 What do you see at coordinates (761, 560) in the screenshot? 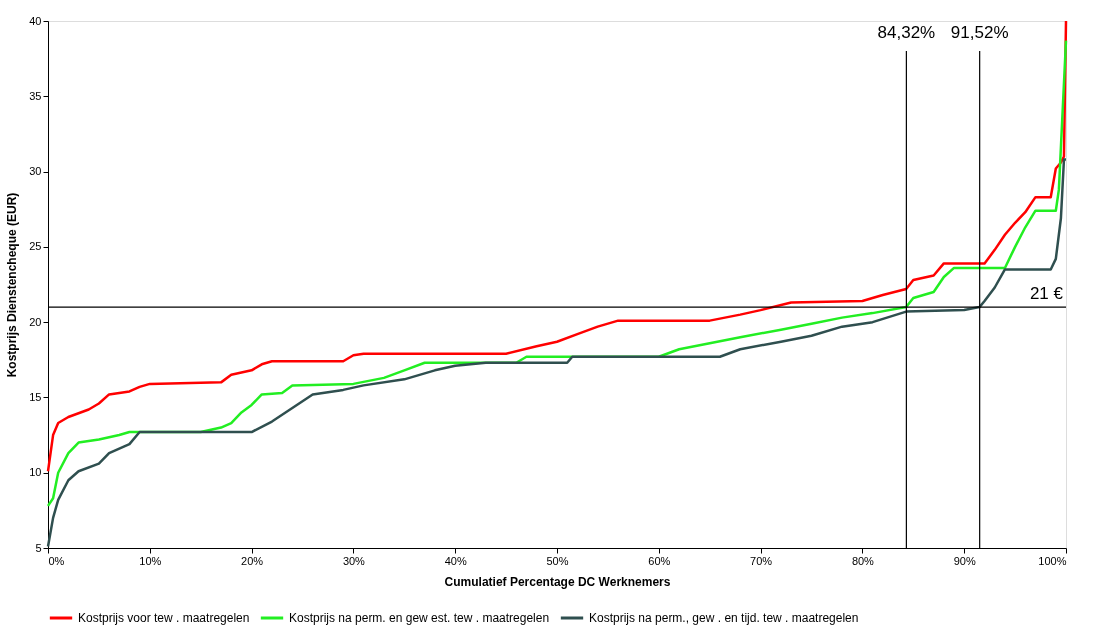
I see `x-tick-label: 70%` at bounding box center [761, 560].